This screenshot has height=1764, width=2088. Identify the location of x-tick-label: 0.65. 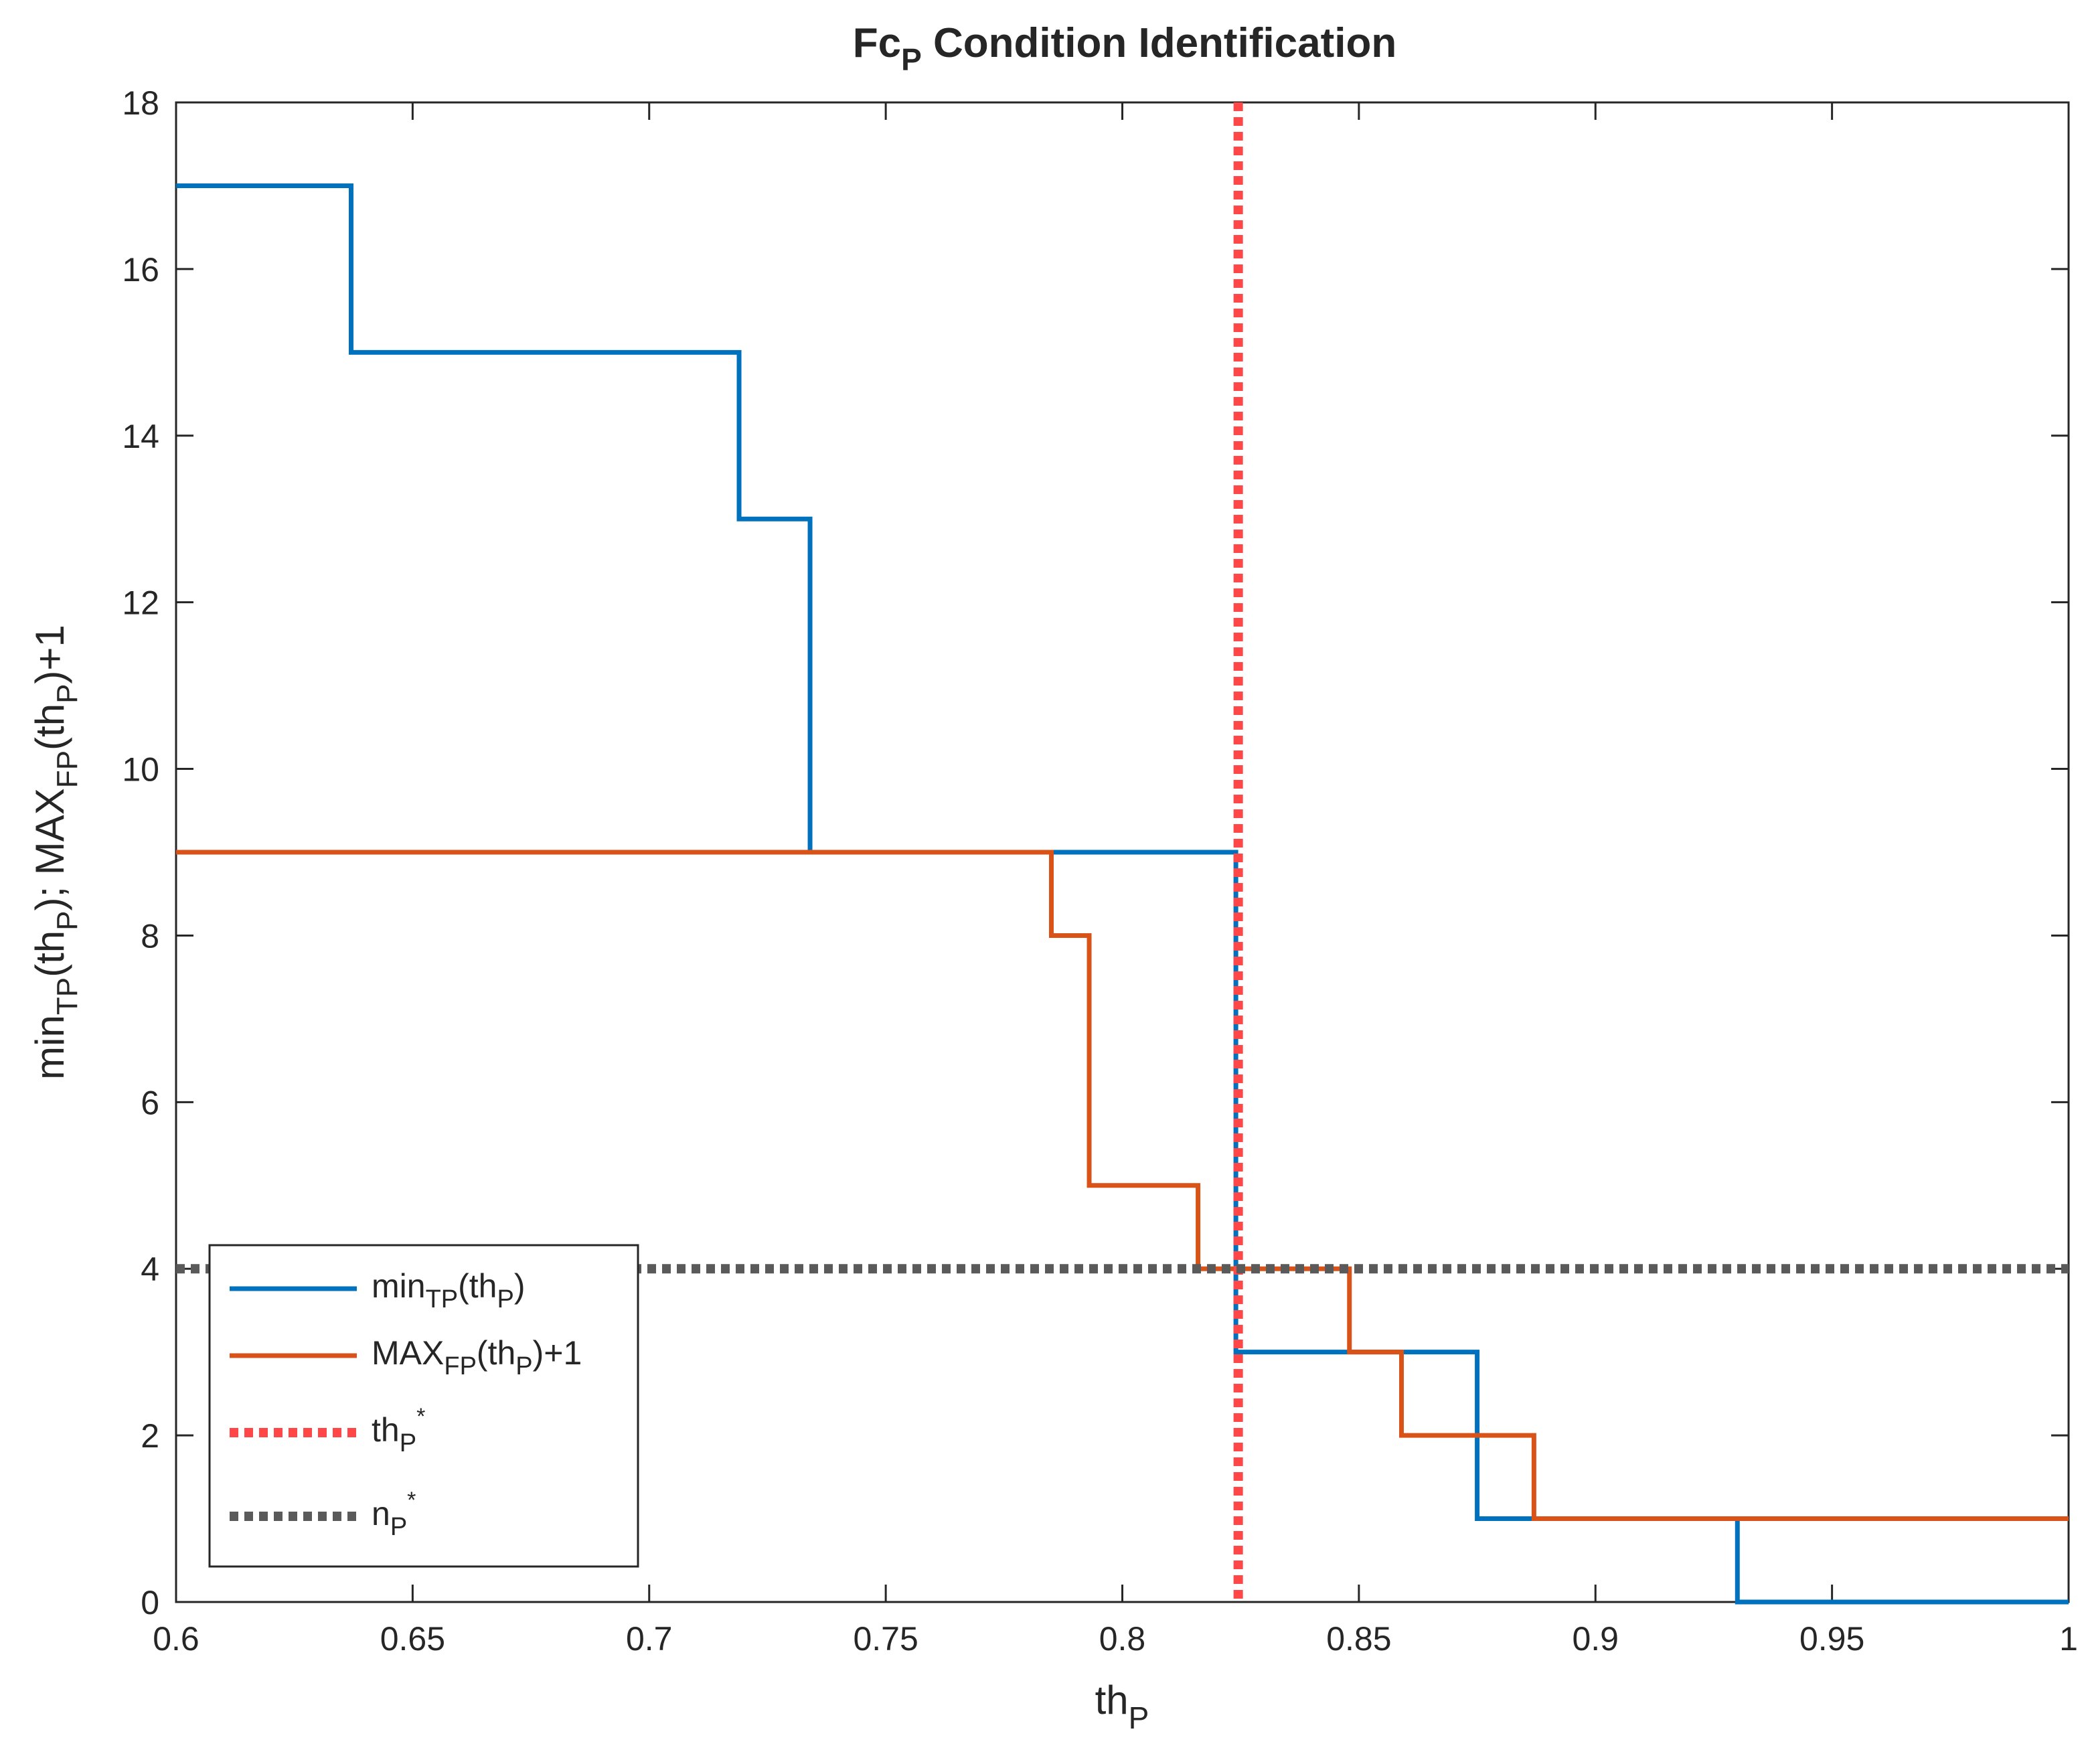
(412, 1639).